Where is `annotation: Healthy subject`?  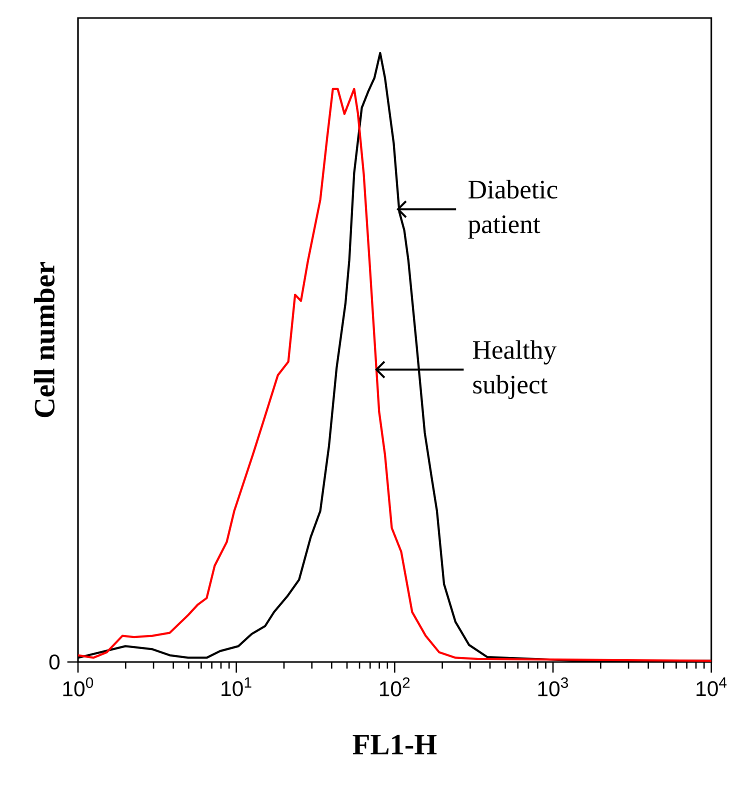
annotation: Healthy subject is located at coordinates (514, 370).